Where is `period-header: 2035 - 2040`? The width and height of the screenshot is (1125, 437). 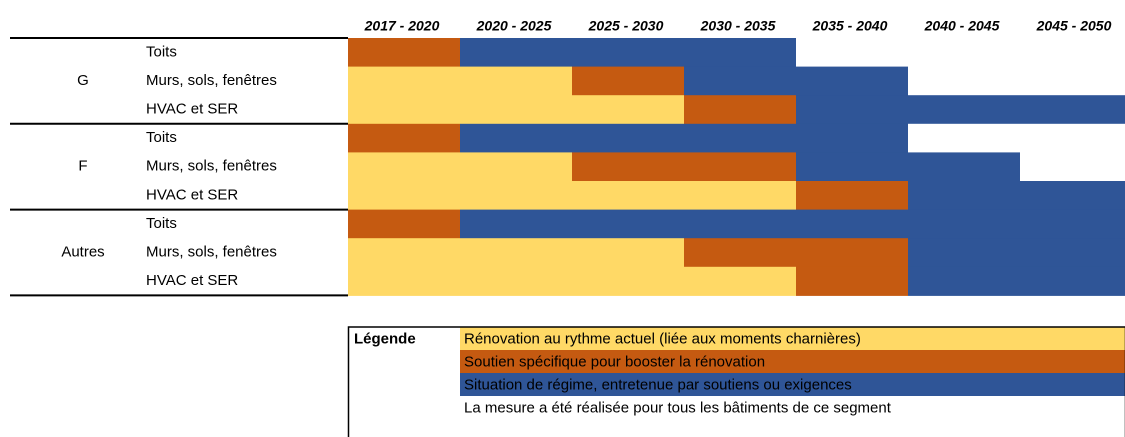 period-header: 2035 - 2040 is located at coordinates (850, 26).